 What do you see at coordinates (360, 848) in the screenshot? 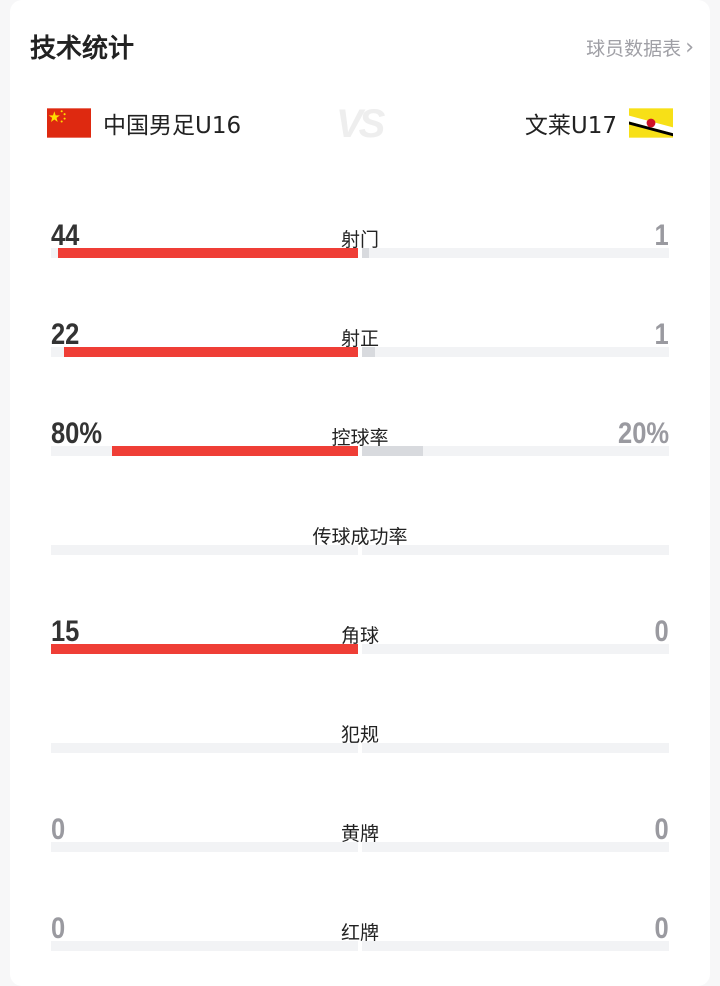
I see `stat-row: 0 黄牌 0` at bounding box center [360, 848].